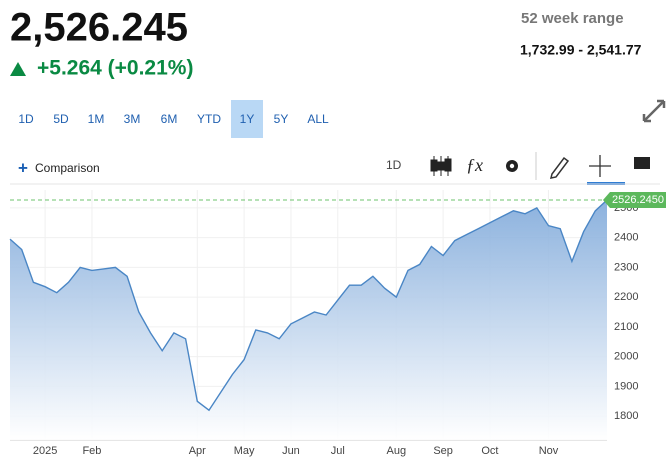 The height and width of the screenshot is (468, 670). What do you see at coordinates (209, 119) in the screenshot?
I see `range-button: YTD` at bounding box center [209, 119].